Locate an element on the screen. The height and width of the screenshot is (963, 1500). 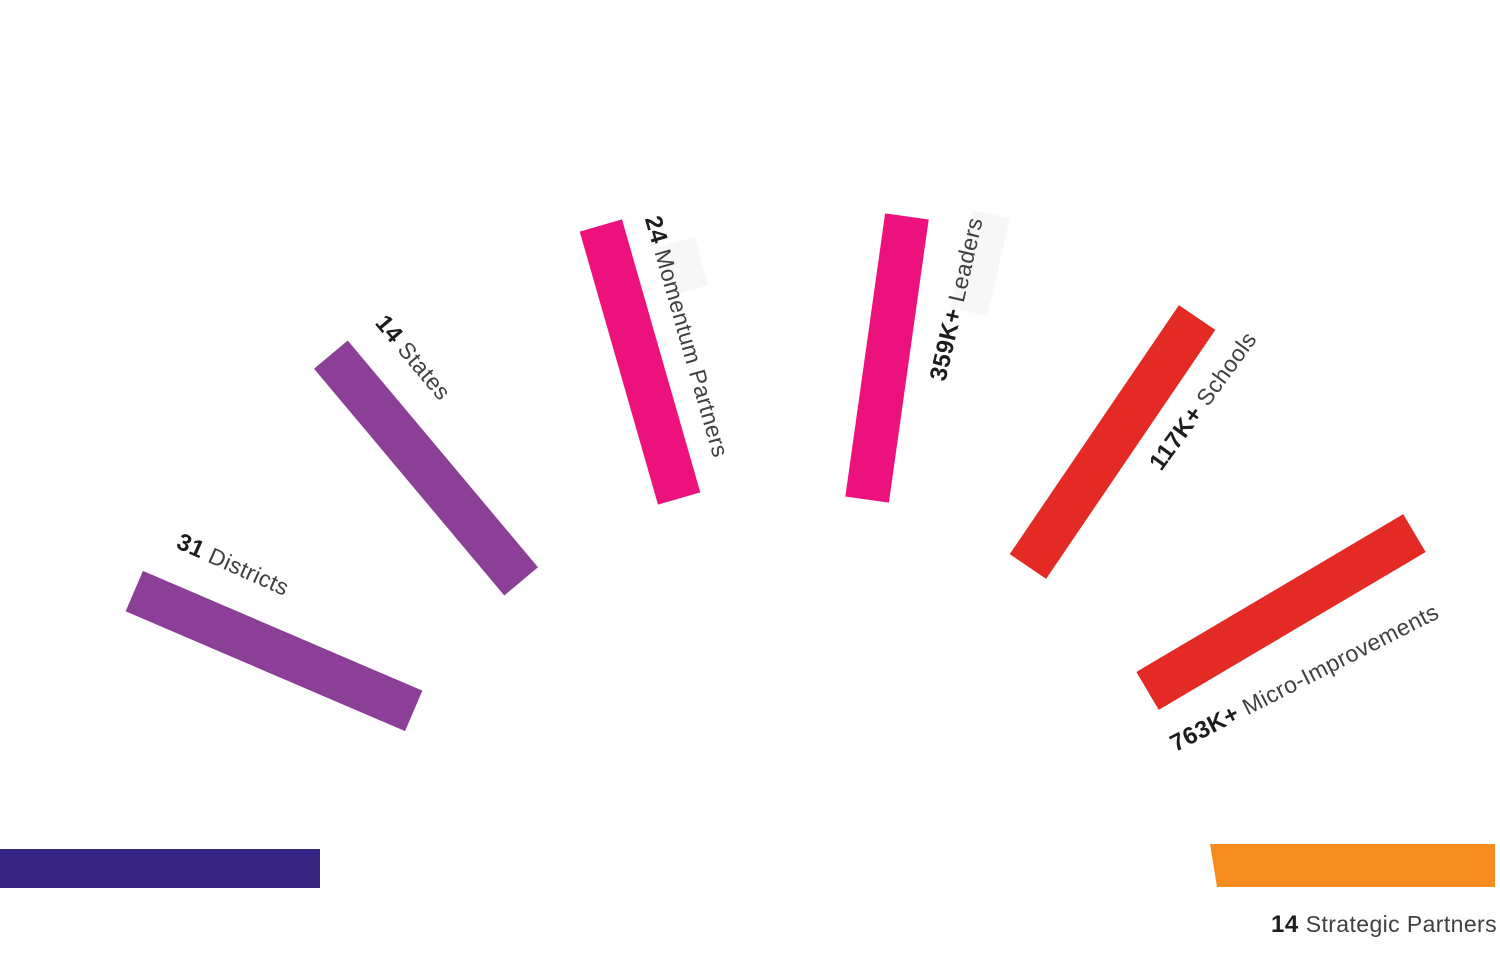
strategic-partners-value: 14 is located at coordinates (1285, 924).